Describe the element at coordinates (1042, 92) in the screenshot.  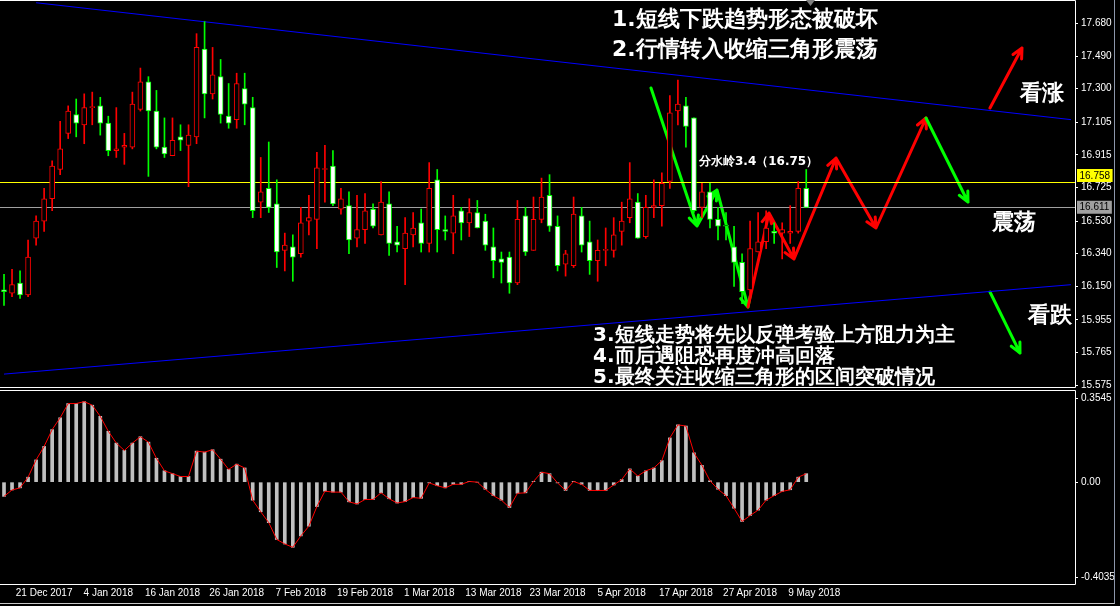
I see `annotation: 看涨` at that location.